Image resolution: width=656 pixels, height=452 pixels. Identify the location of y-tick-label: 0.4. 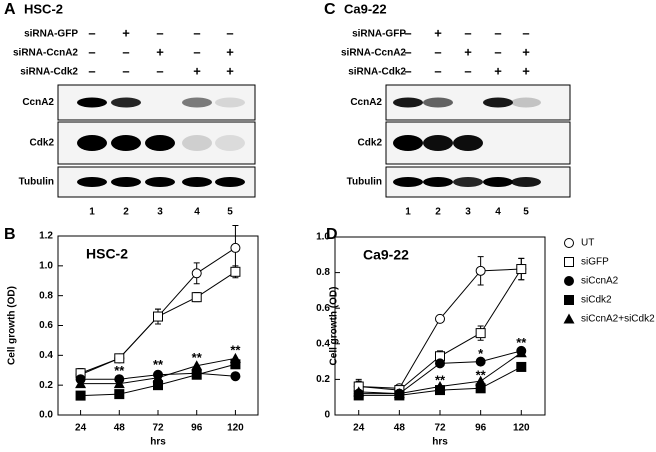
(46, 355).